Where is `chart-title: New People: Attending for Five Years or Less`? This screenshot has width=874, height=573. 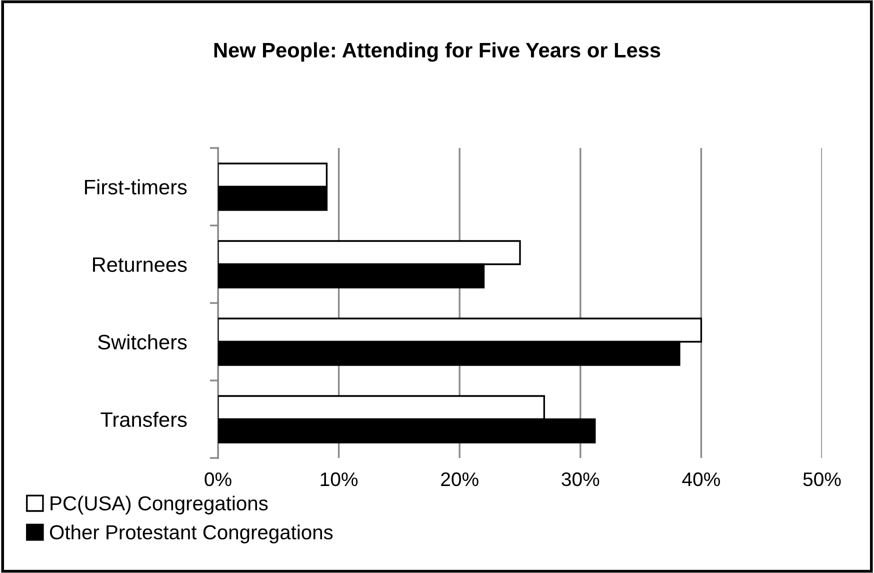
chart-title: New People: Attending for Five Years or Less is located at coordinates (437, 52).